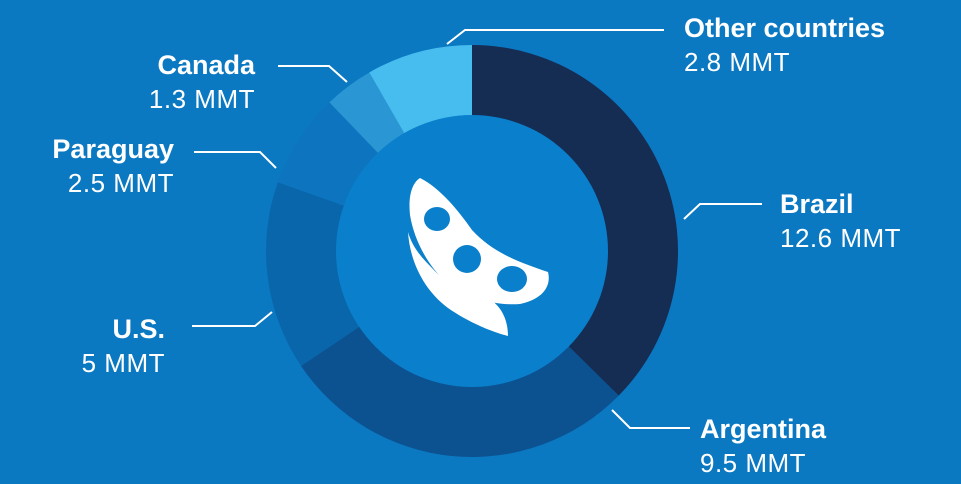 The height and width of the screenshot is (484, 961). Describe the element at coordinates (555, 37) in the screenshot. I see `connector-other-countries` at that location.